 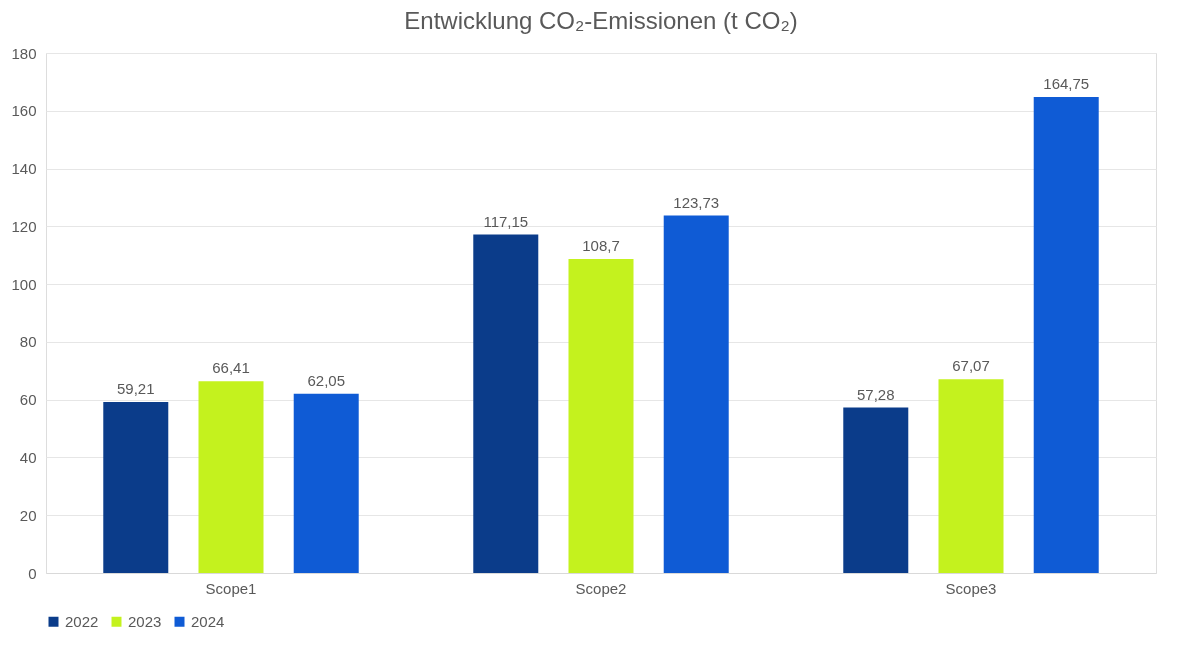 I want to click on y-tick-label: 140, so click(x=24, y=169).